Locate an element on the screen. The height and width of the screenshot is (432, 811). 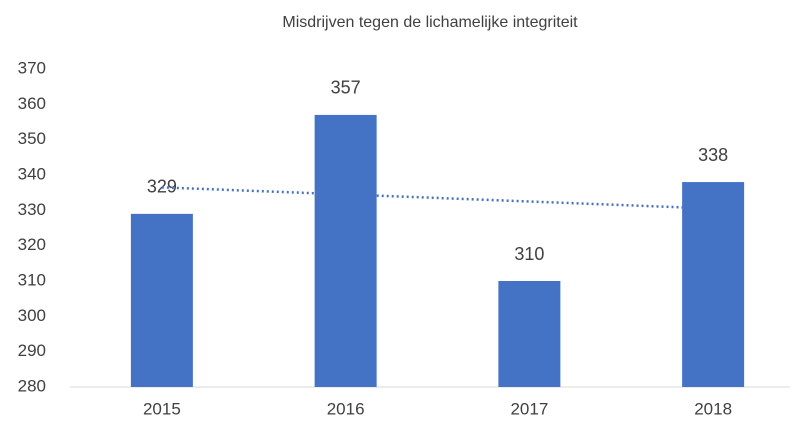
y-tick-label: 340 is located at coordinates (32, 173).